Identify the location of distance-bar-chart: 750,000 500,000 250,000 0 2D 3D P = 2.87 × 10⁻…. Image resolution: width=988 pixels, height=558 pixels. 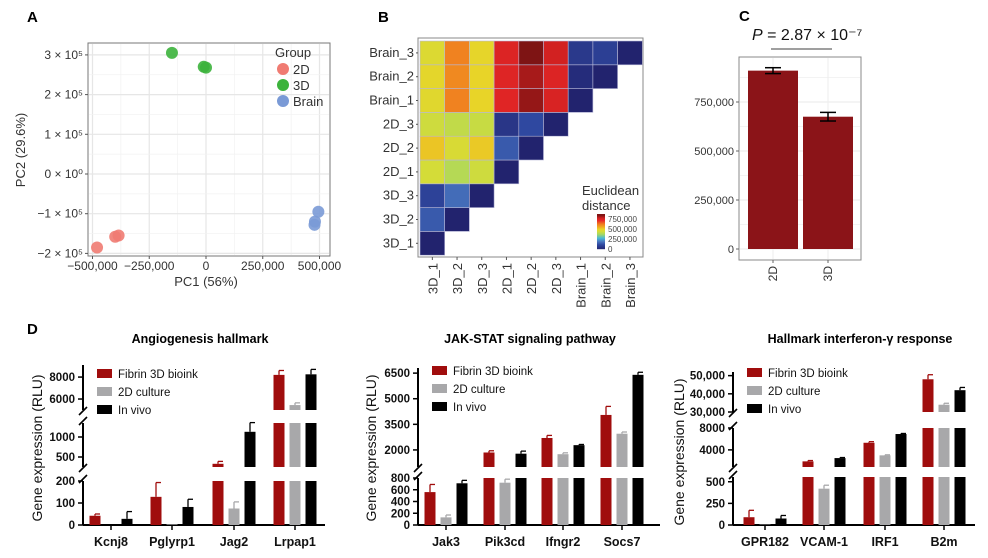
(778, 154).